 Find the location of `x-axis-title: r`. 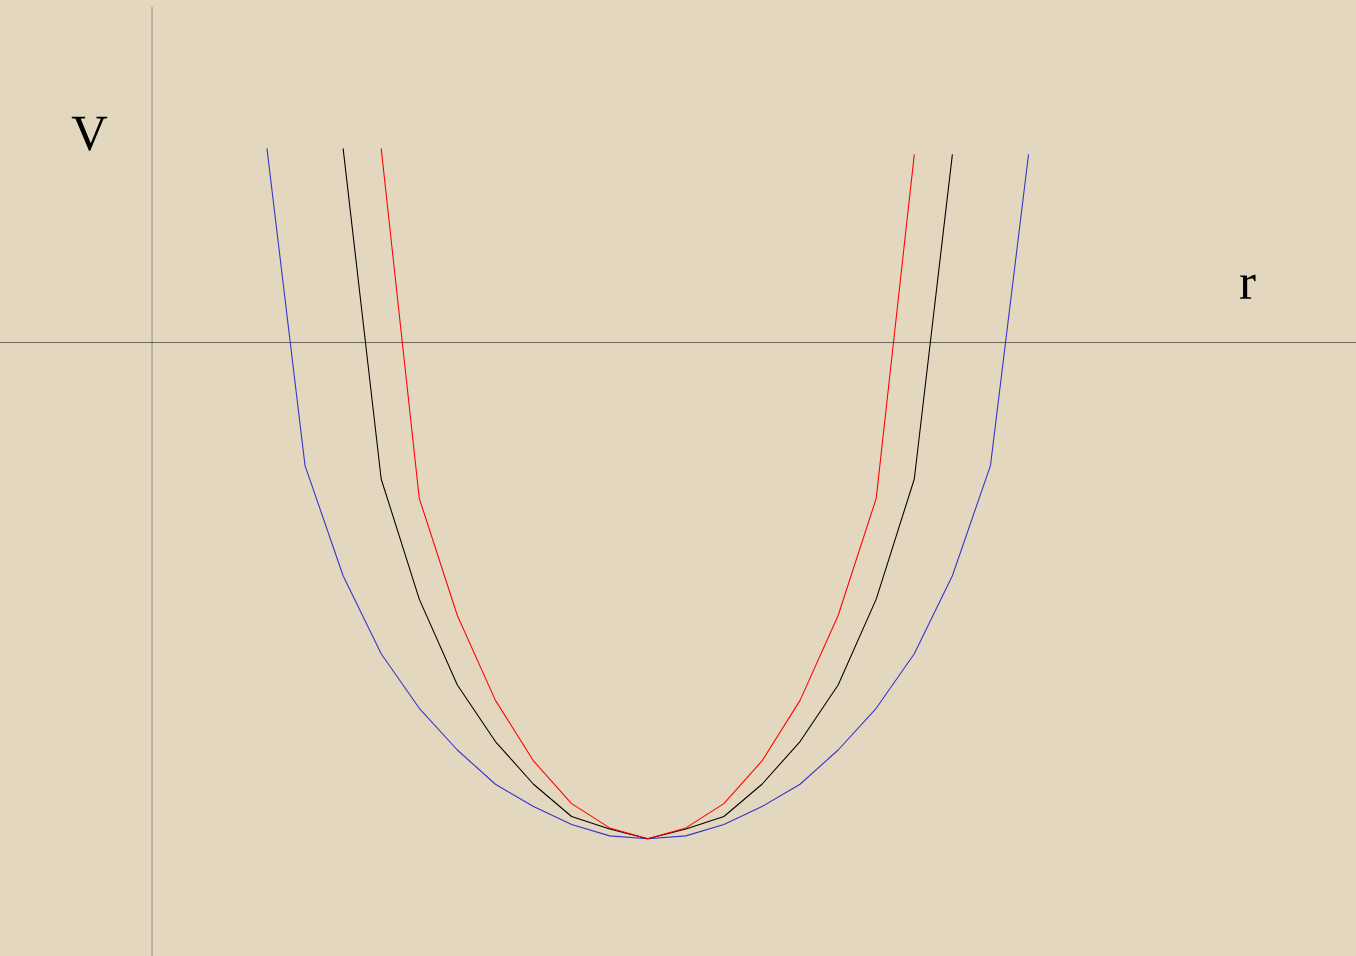

x-axis-title: r is located at coordinates (1248, 286).